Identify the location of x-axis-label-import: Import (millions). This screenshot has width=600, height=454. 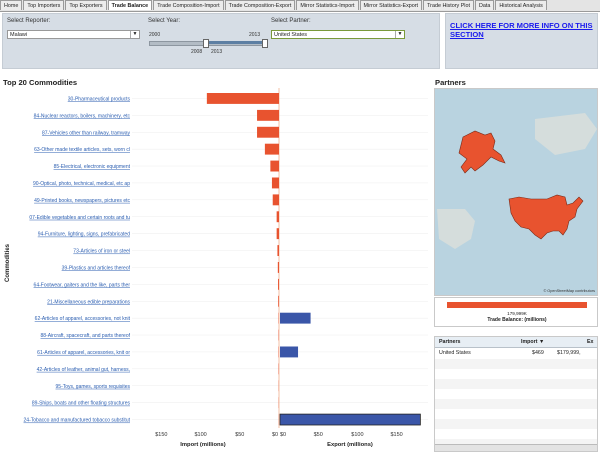
(202, 445).